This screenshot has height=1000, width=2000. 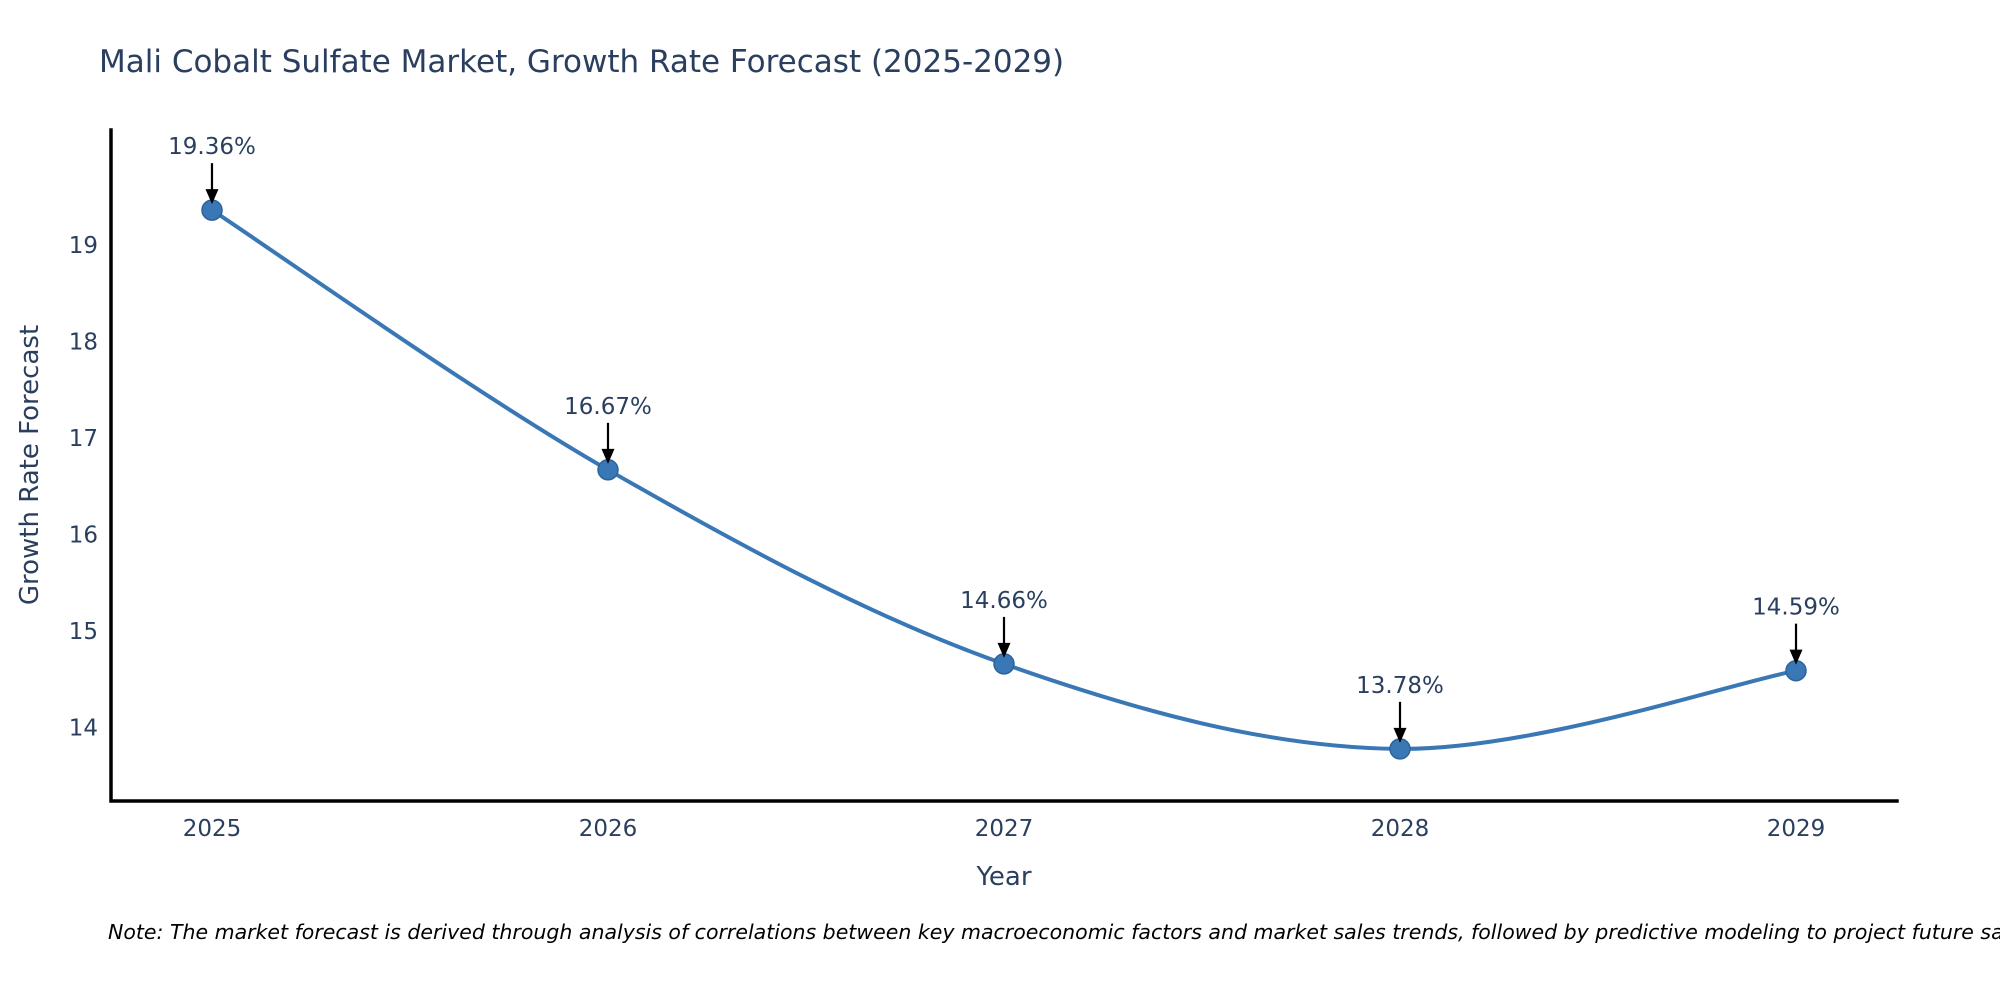 What do you see at coordinates (83, 729) in the screenshot?
I see `y-tick-label: 14` at bounding box center [83, 729].